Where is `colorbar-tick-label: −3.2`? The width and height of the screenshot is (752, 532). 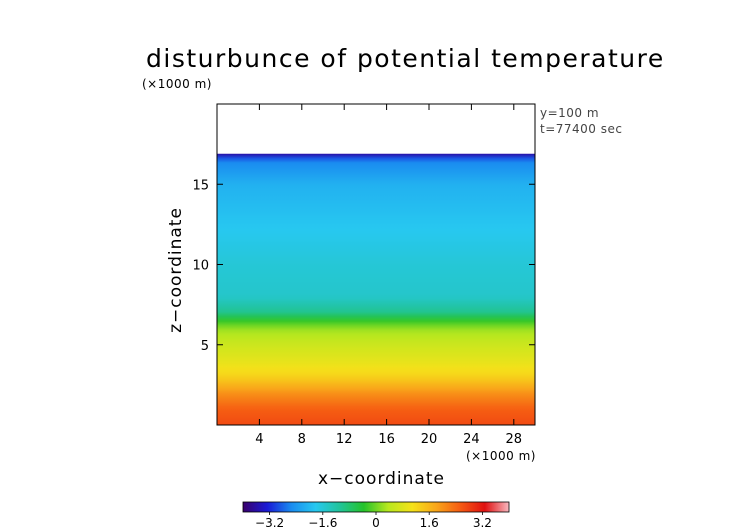 colorbar-tick-label: −3.2 is located at coordinates (269, 523).